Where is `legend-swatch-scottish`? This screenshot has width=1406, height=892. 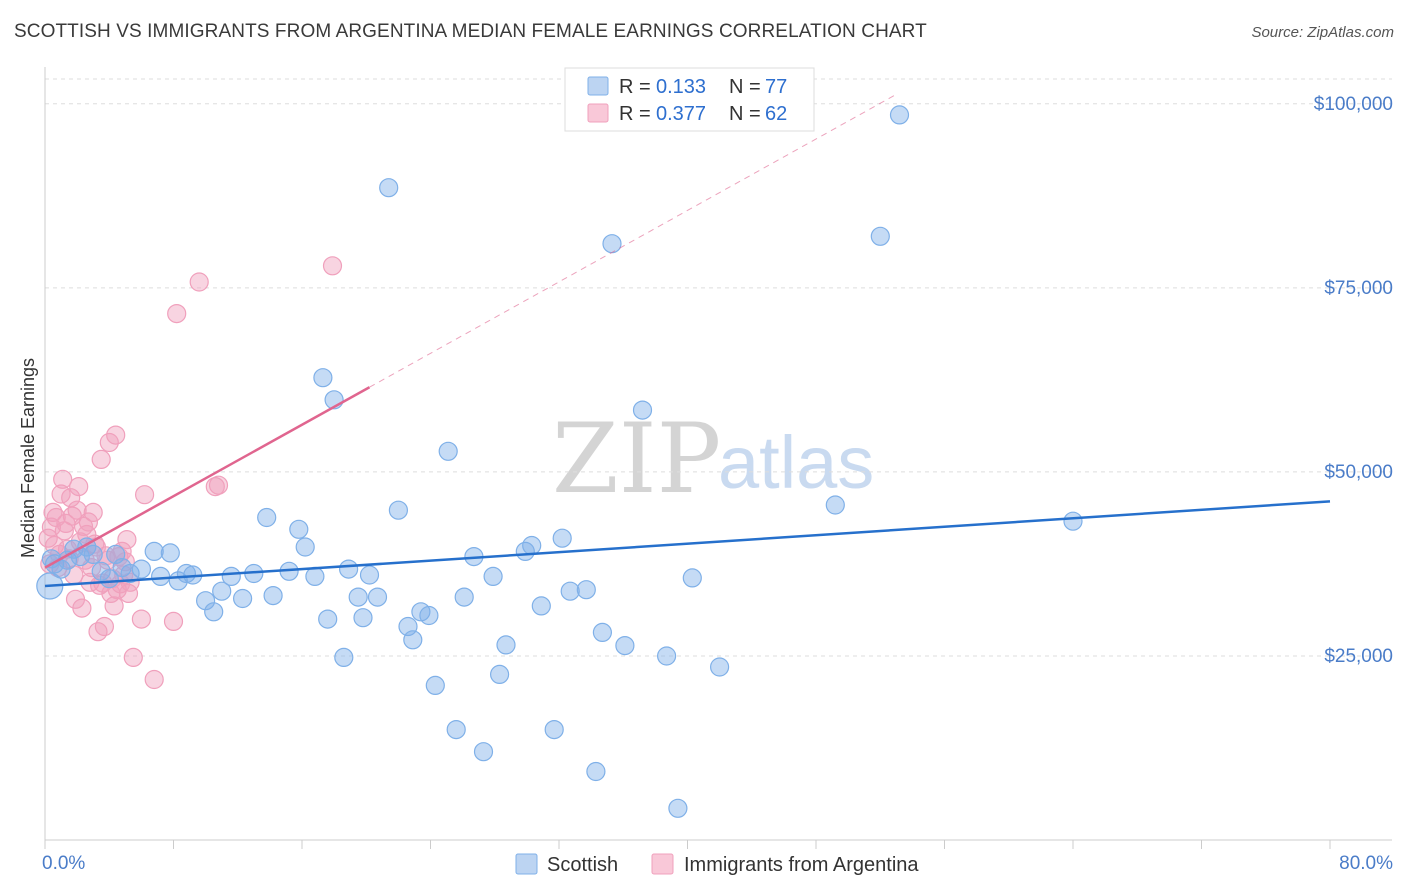
legend-swatch-scottish is located at coordinates (598, 86).